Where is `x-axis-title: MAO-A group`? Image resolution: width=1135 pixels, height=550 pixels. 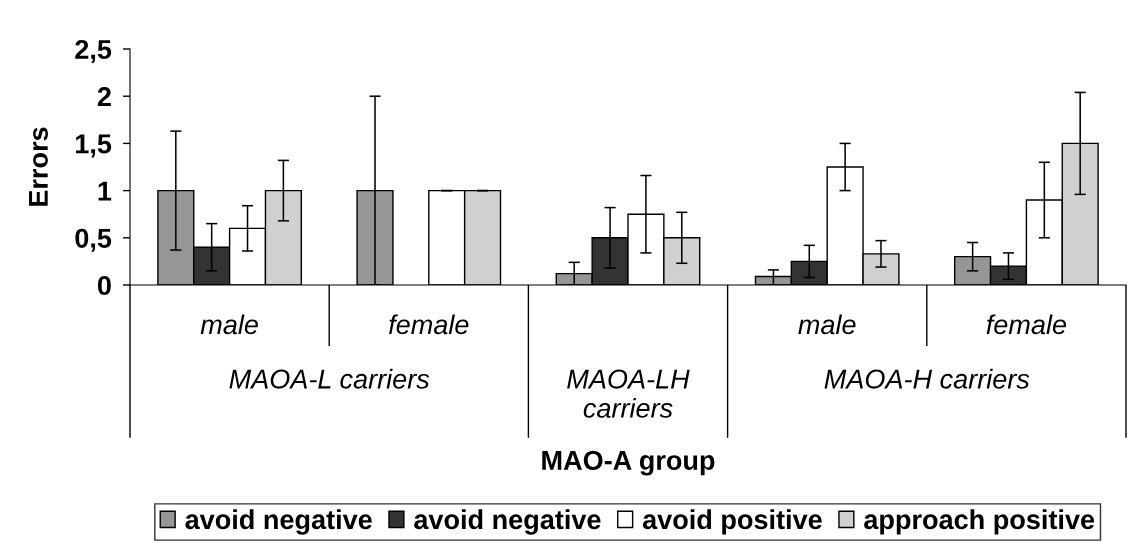
x-axis-title: MAO-A group is located at coordinates (628, 463).